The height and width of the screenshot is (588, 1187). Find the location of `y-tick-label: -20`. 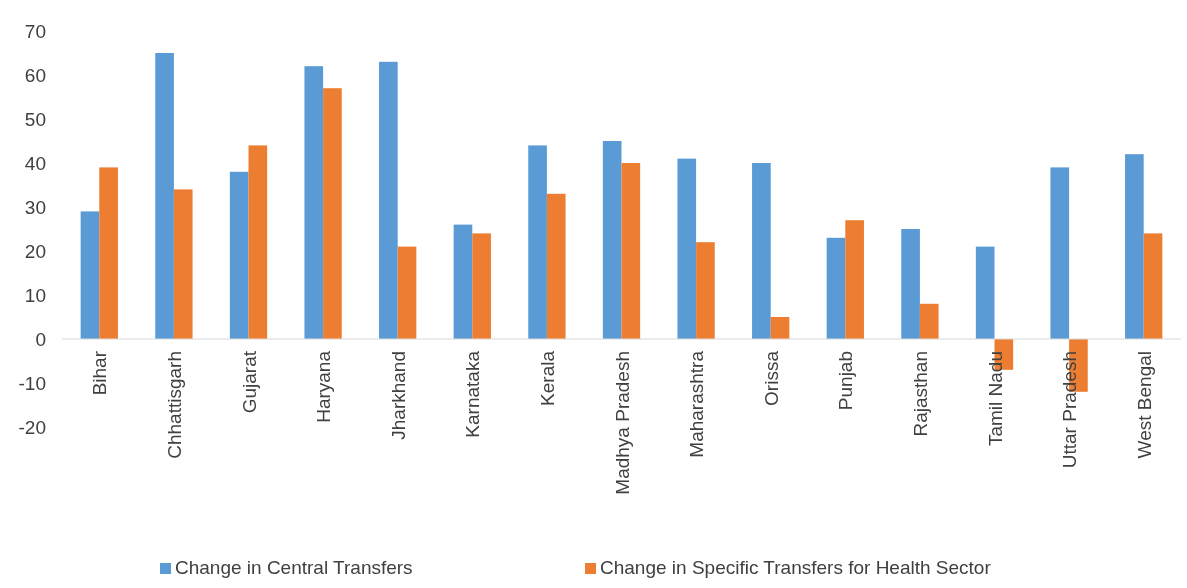

y-tick-label: -20 is located at coordinates (32, 427).